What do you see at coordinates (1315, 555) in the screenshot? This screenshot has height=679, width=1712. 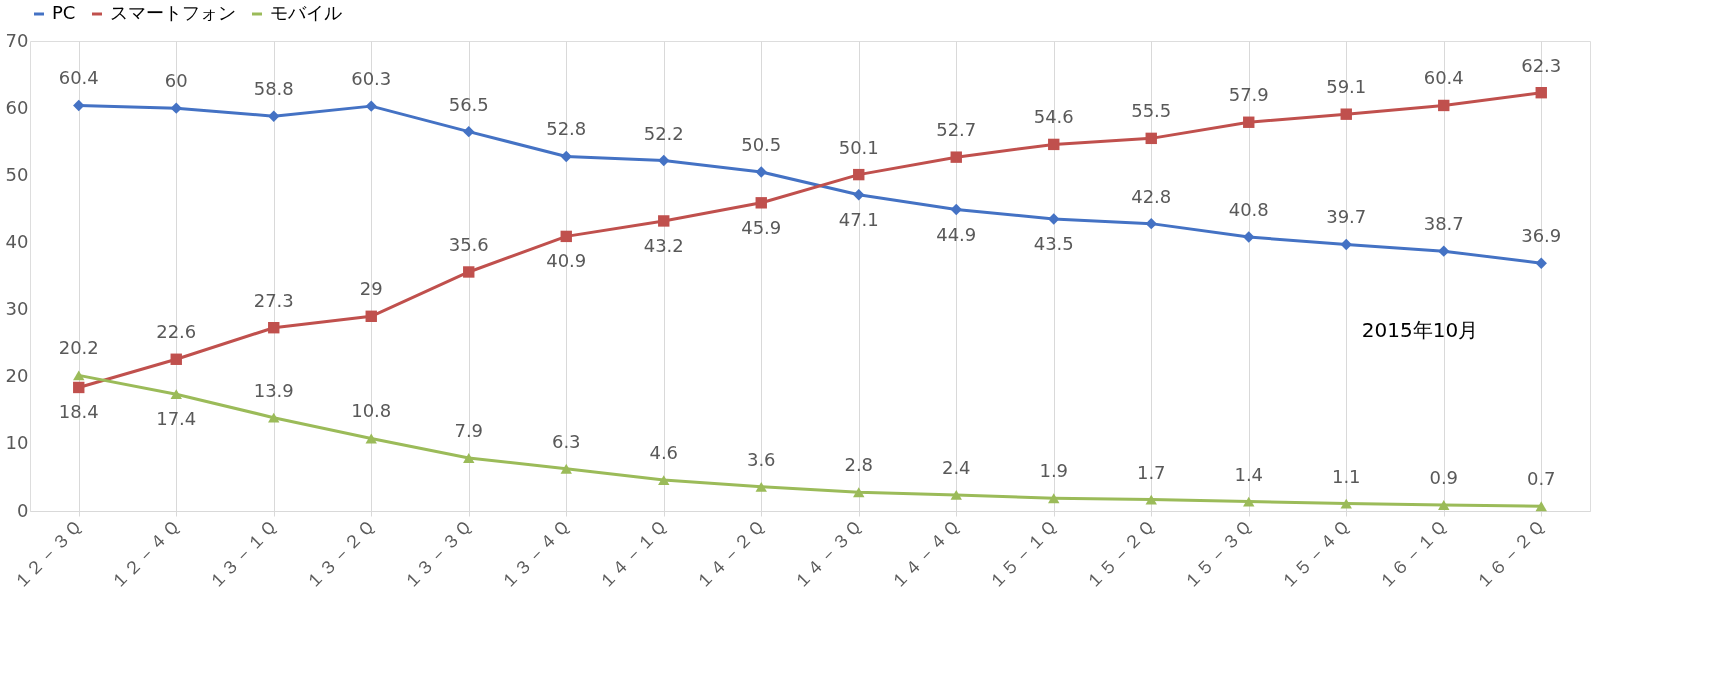 I see `x-tick-label: １５－４Ｑ` at bounding box center [1315, 555].